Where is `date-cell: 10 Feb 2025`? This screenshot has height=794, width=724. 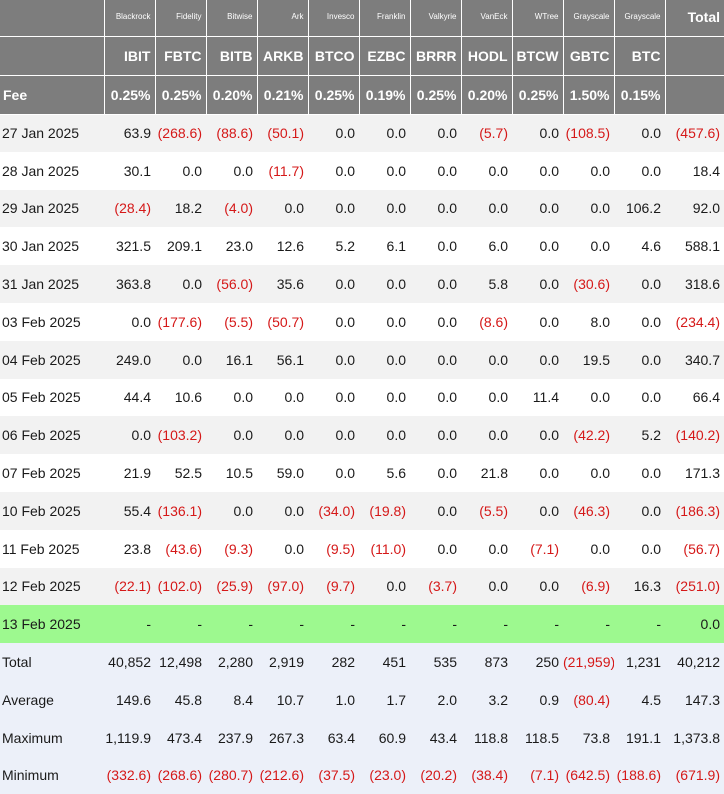 date-cell: 10 Feb 2025 is located at coordinates (52, 510).